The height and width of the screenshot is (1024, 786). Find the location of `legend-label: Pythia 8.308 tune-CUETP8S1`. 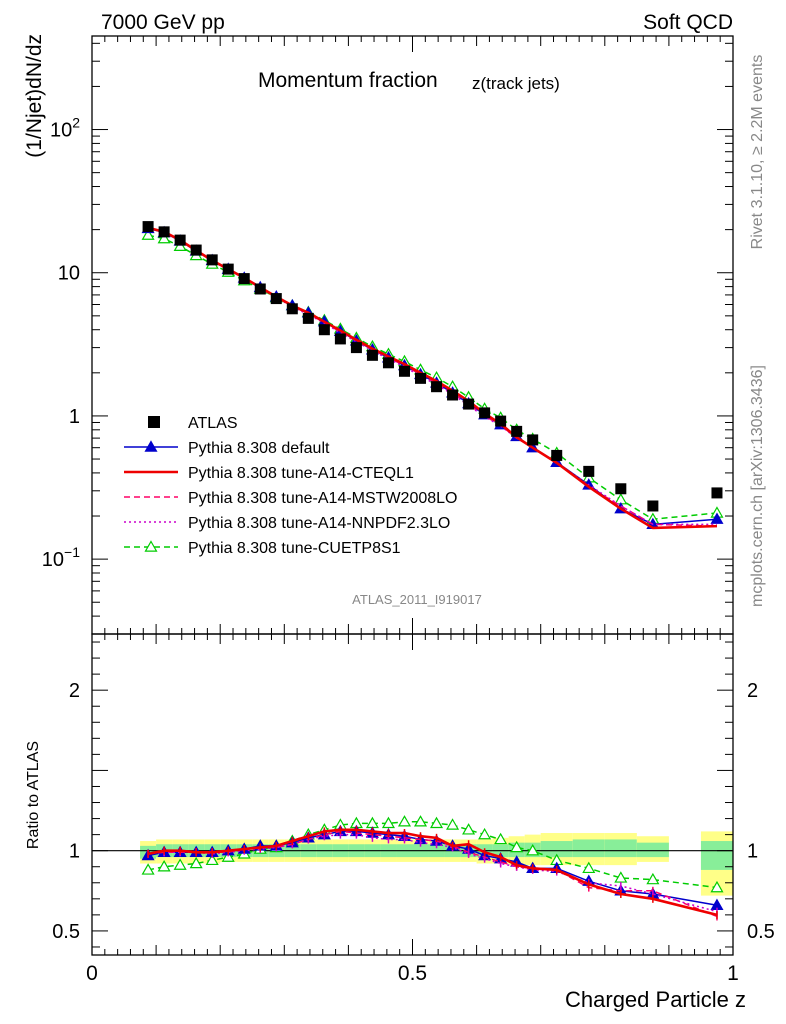

legend-label: Pythia 8.308 tune-CUETP8S1 is located at coordinates (294, 548).